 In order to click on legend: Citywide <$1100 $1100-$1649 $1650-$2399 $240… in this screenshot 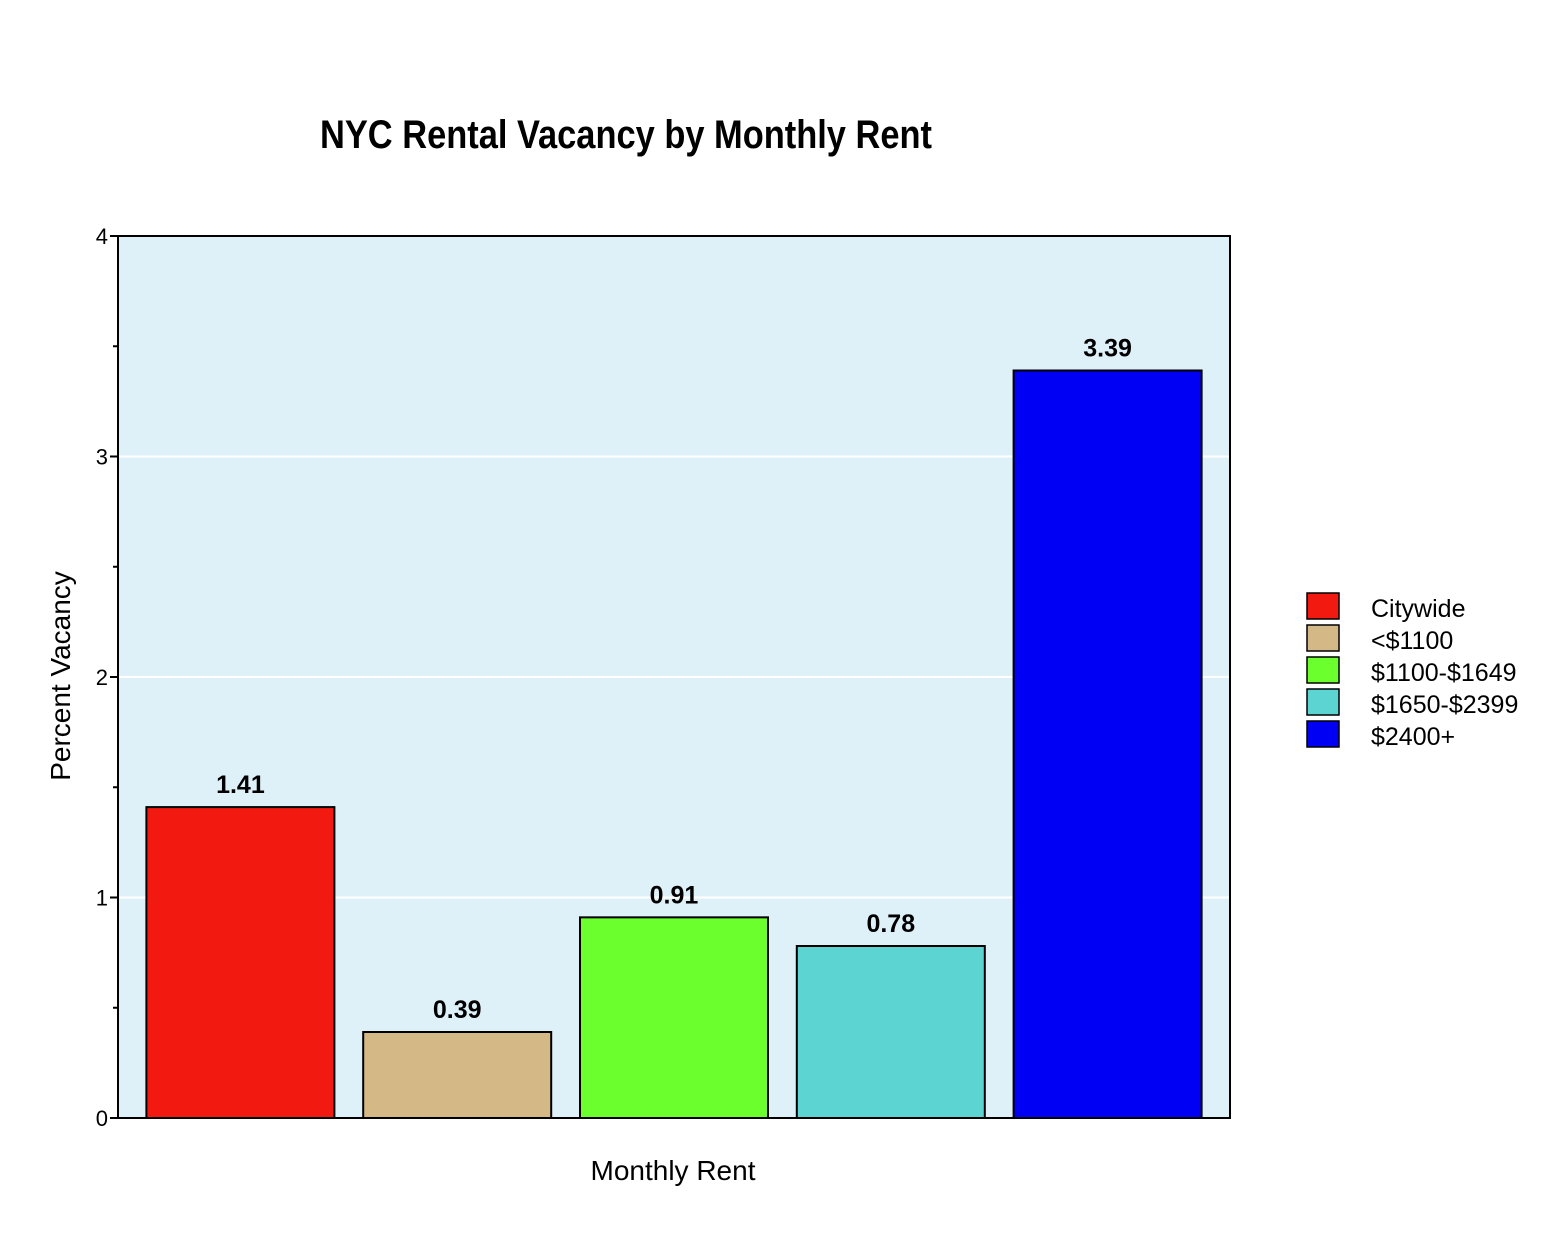, I will do `click(1412, 671)`.